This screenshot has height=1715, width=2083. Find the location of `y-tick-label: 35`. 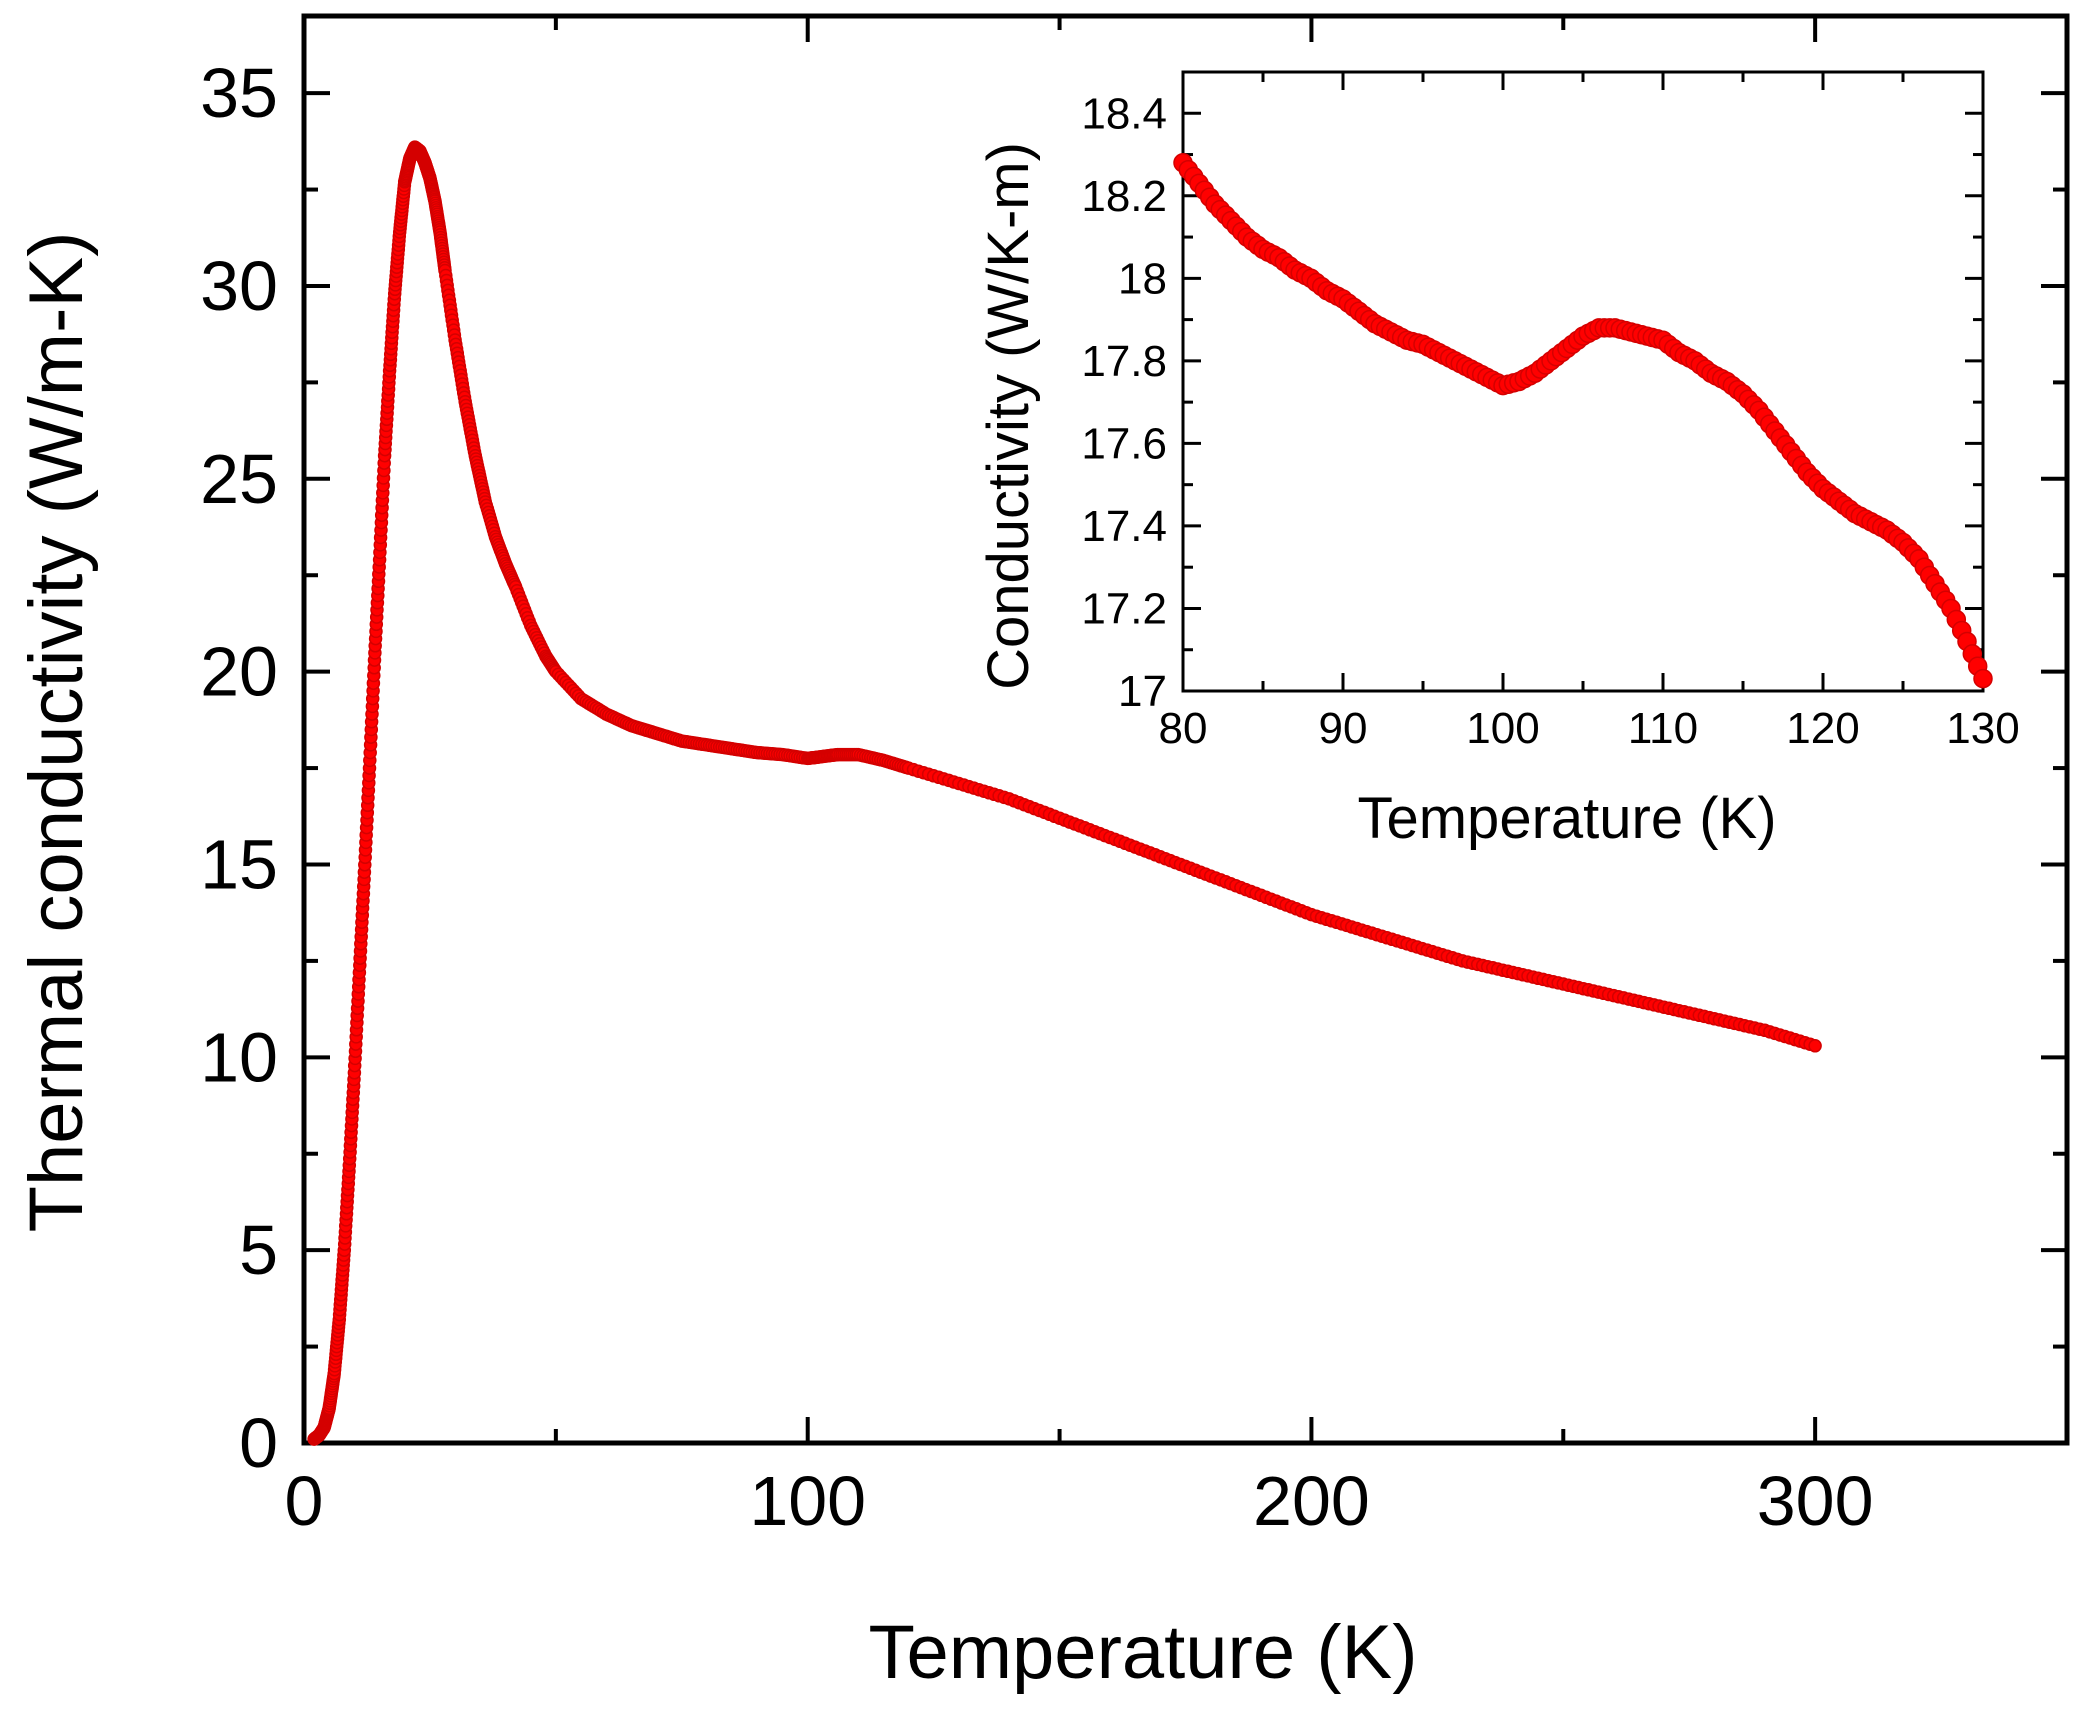

y-tick-label: 35 is located at coordinates (239, 93).